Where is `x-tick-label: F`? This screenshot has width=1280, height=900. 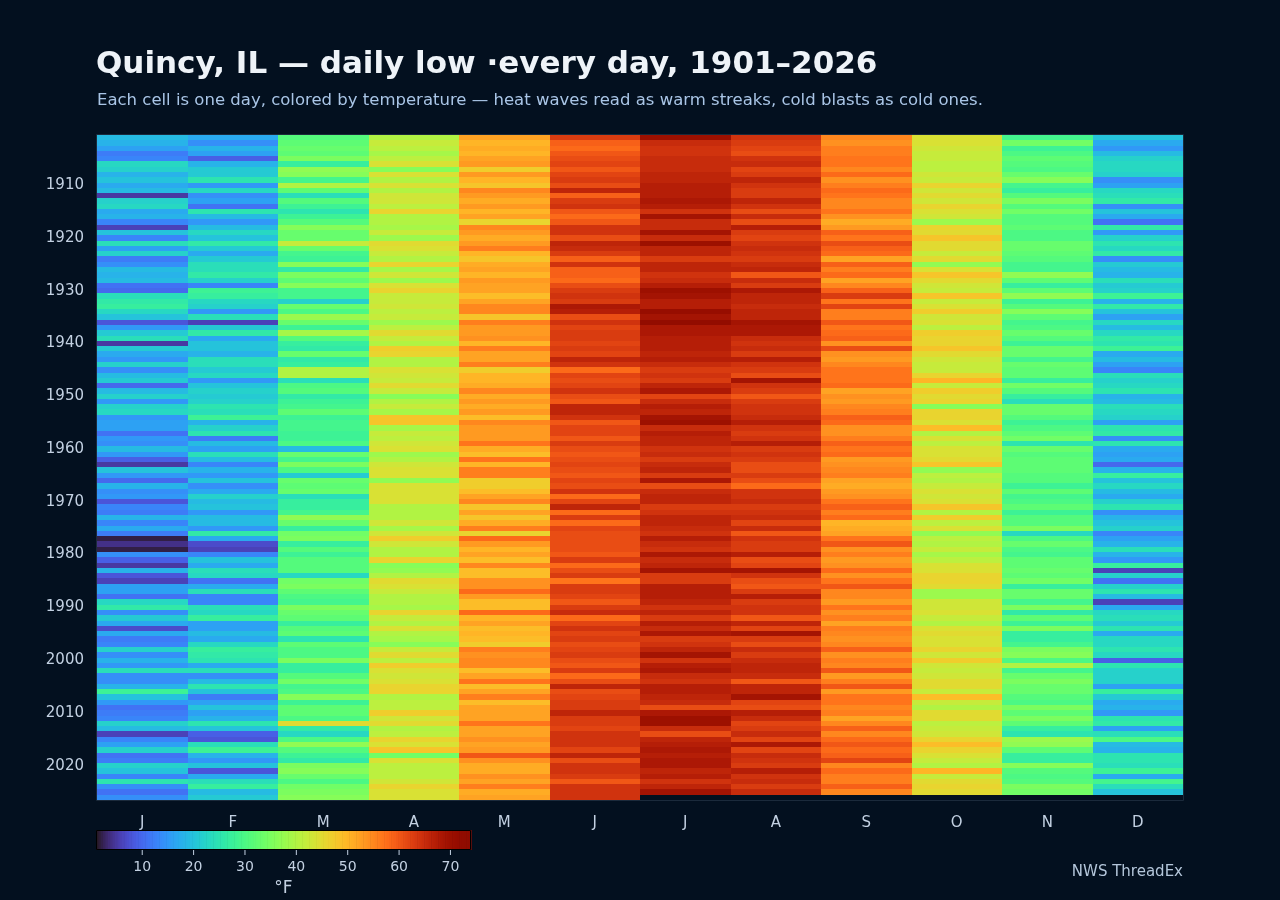
x-tick-label: F is located at coordinates (233, 821).